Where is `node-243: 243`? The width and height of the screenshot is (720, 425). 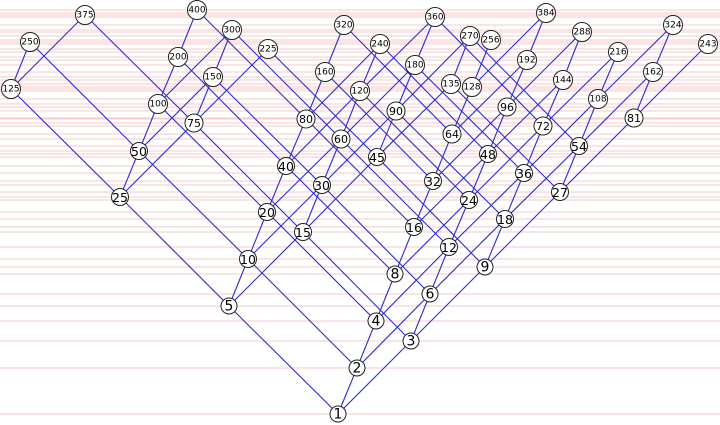 node-243: 243 is located at coordinates (708, 44).